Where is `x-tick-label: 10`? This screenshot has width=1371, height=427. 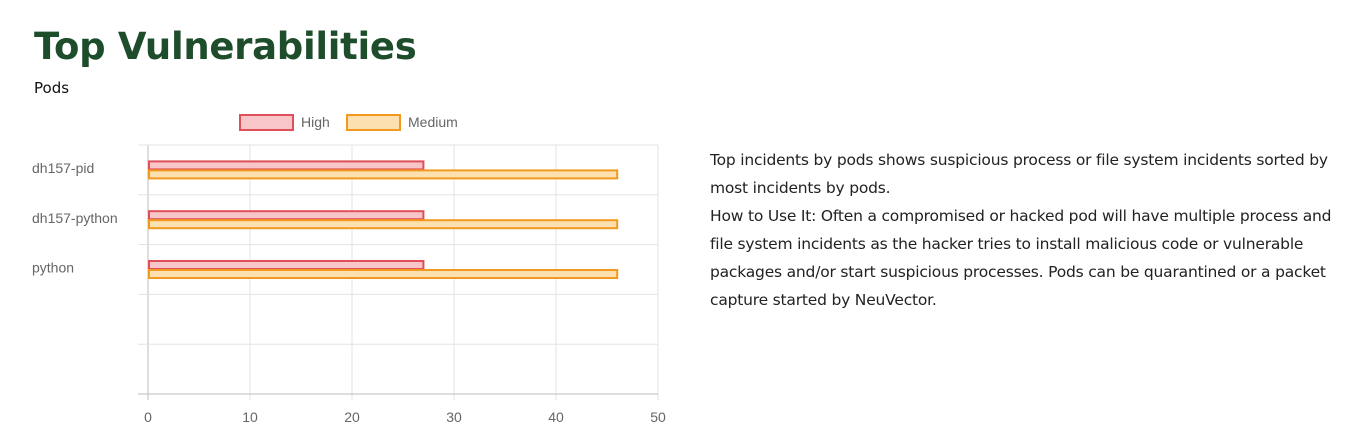 x-tick-label: 10 is located at coordinates (250, 417).